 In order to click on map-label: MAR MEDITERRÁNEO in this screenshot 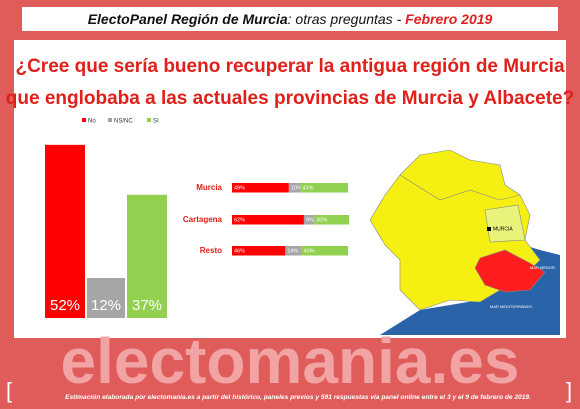, I will do `click(511, 306)`.